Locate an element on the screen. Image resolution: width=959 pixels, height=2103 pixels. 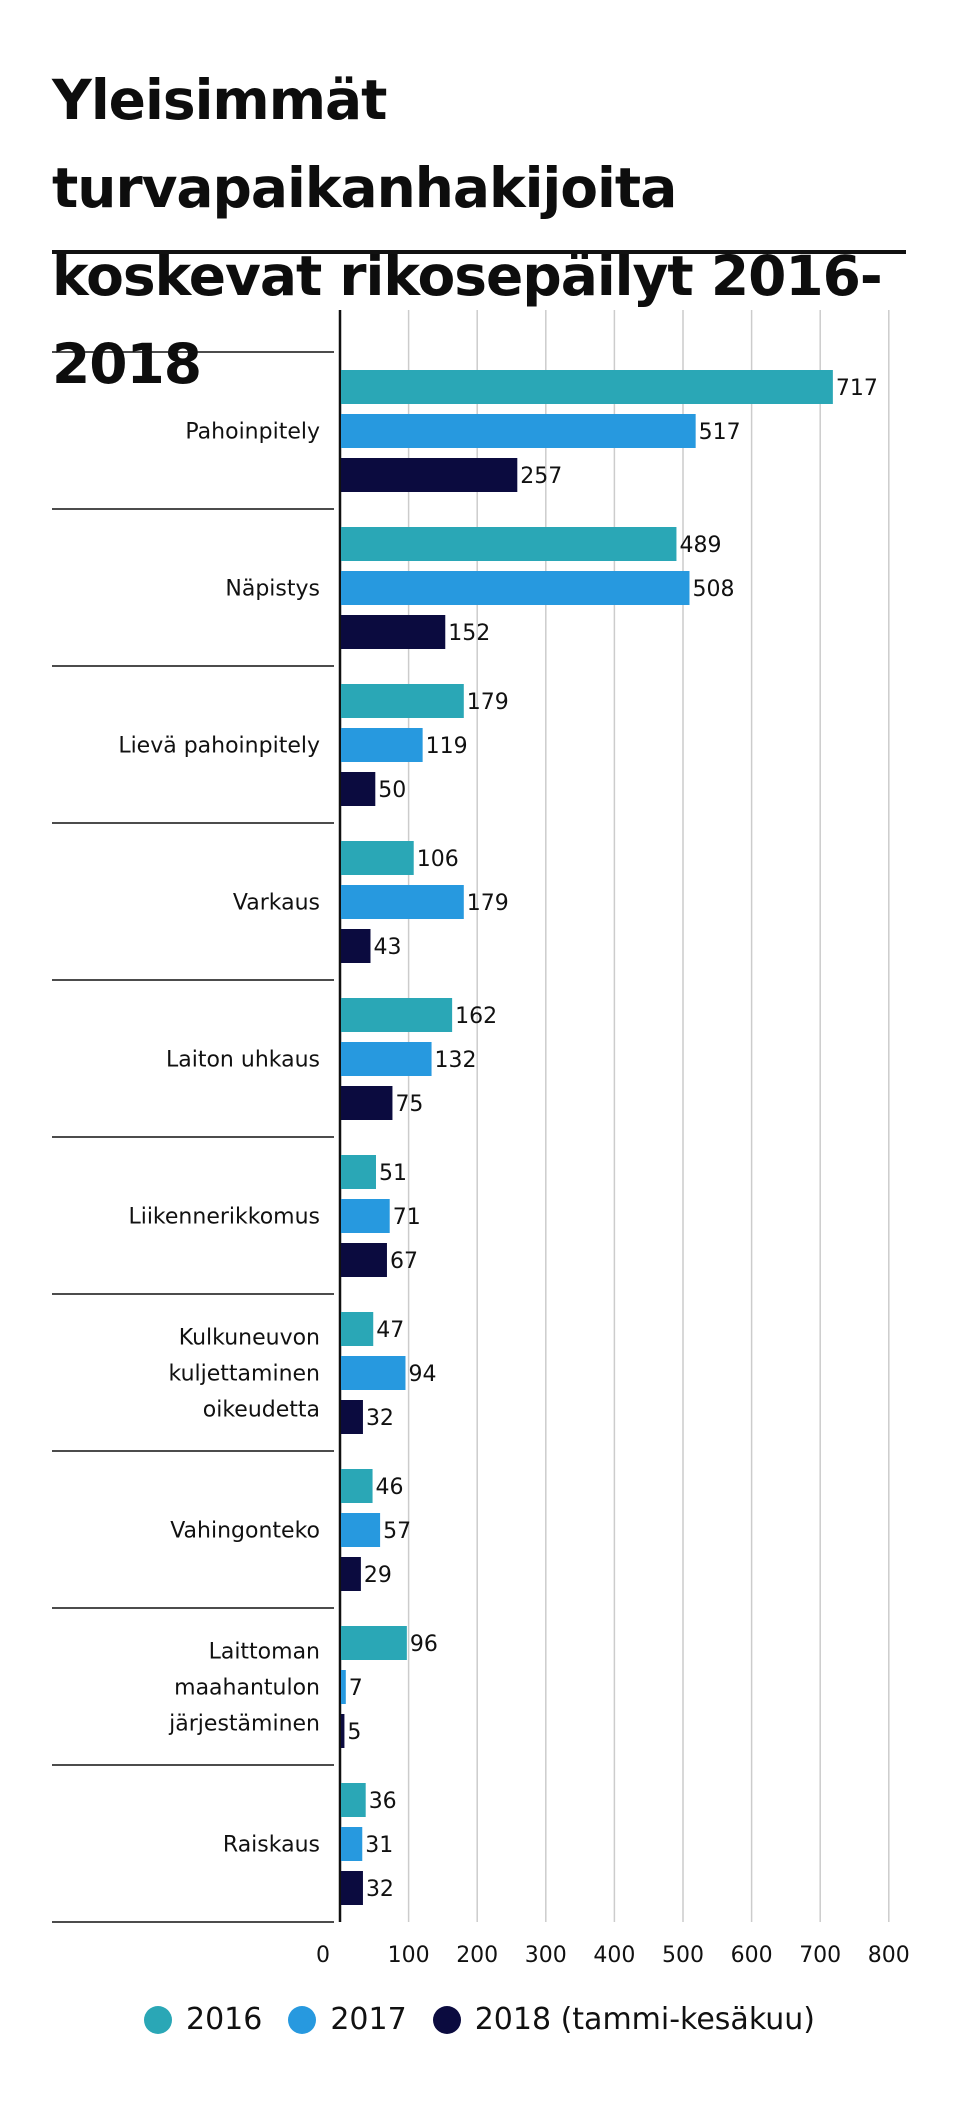
category-label-line: Laiton uhkaus is located at coordinates (243, 1060).